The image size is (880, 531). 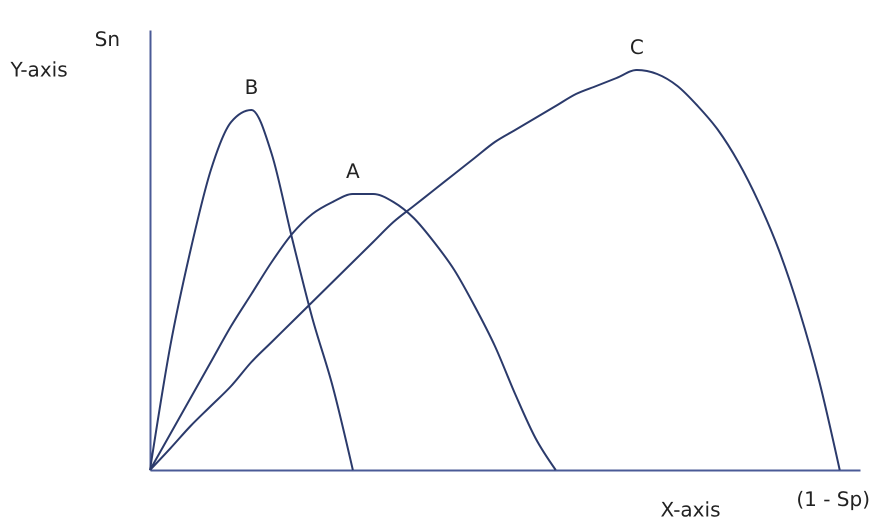 What do you see at coordinates (353, 171) in the screenshot?
I see `series-label: A` at bounding box center [353, 171].